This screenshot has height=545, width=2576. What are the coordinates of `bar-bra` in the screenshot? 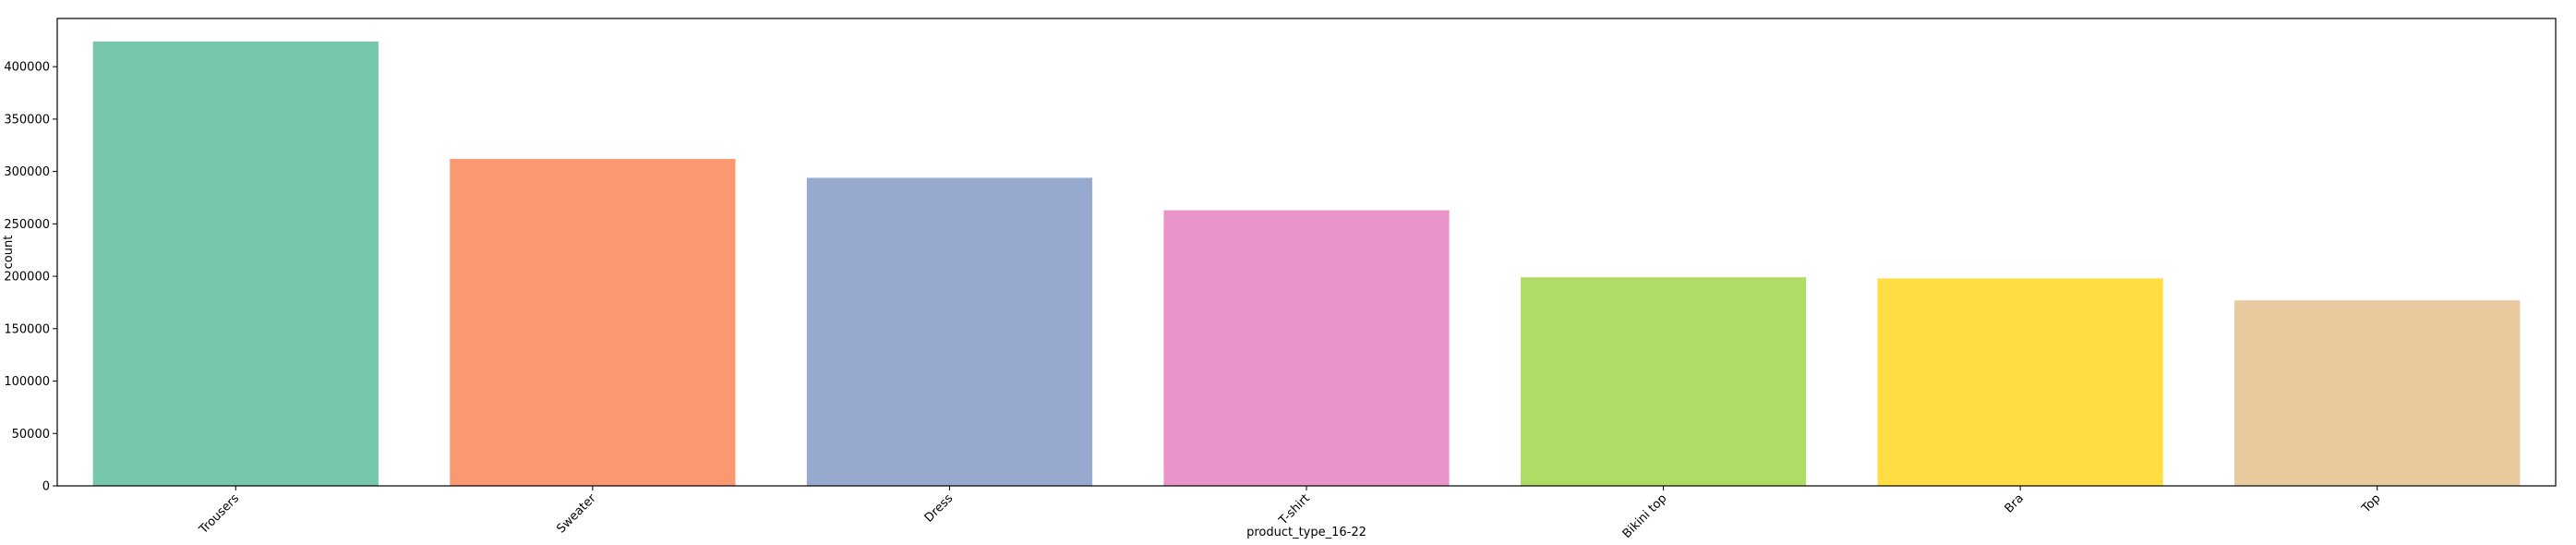 It's located at (2020, 382).